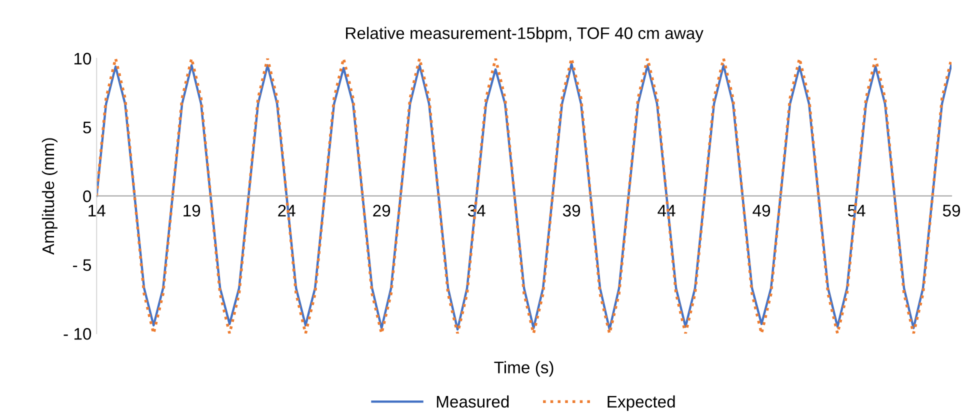  I want to click on y-tick-label: 0, so click(87, 196).